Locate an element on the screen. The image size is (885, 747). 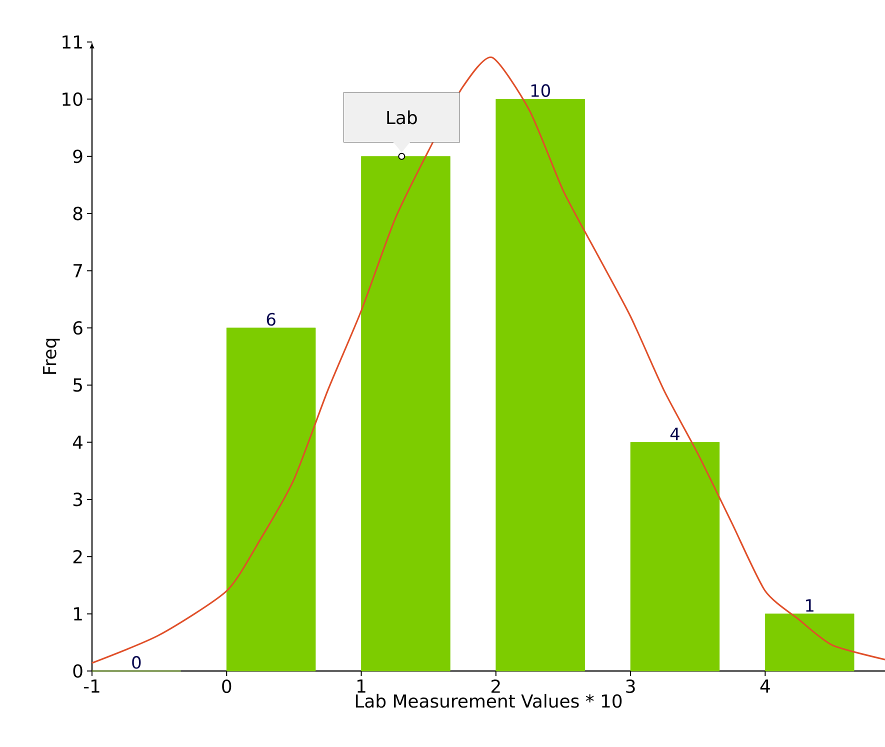
x-tick-label: 3 is located at coordinates (630, 687).